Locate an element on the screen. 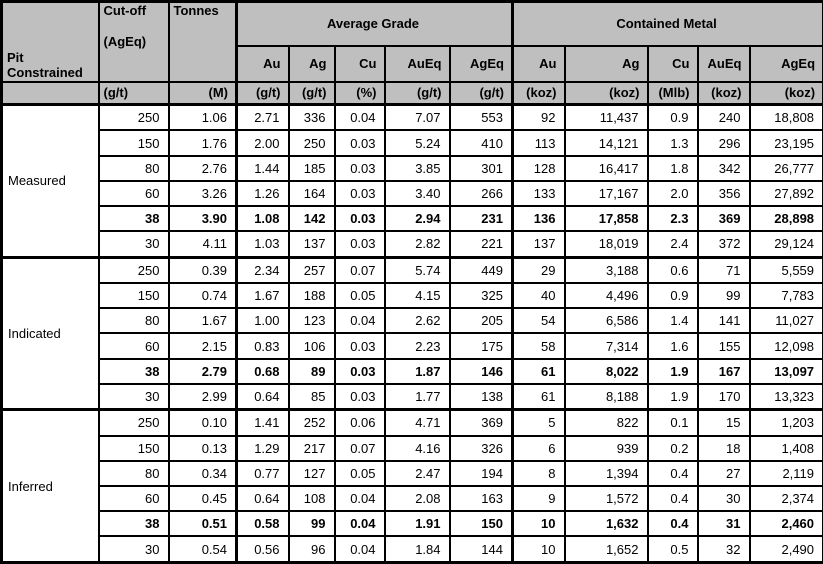 This screenshot has width=823, height=564. unit-grade-ag: (g/t) is located at coordinates (311, 93).